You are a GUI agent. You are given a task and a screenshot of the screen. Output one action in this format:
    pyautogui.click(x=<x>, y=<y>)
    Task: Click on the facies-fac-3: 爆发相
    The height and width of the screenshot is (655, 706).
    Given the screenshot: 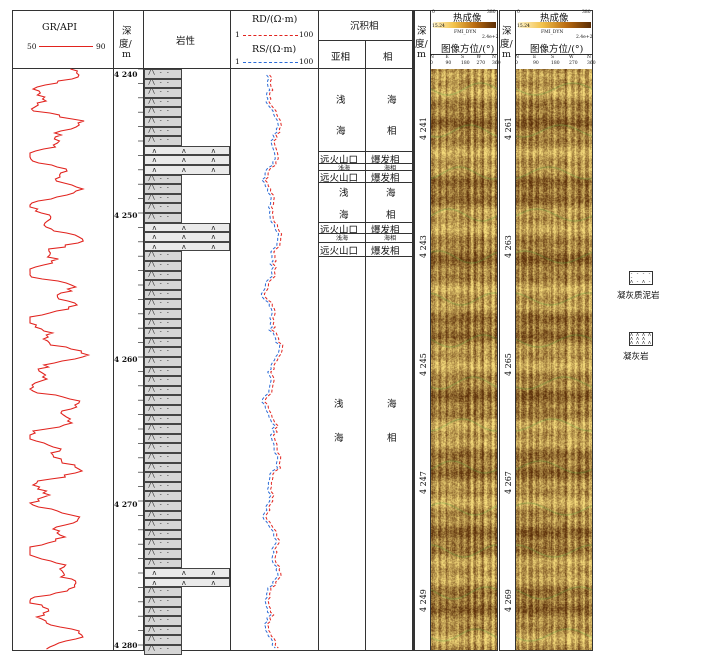 What is the action you would take?
    pyautogui.click(x=385, y=160)
    